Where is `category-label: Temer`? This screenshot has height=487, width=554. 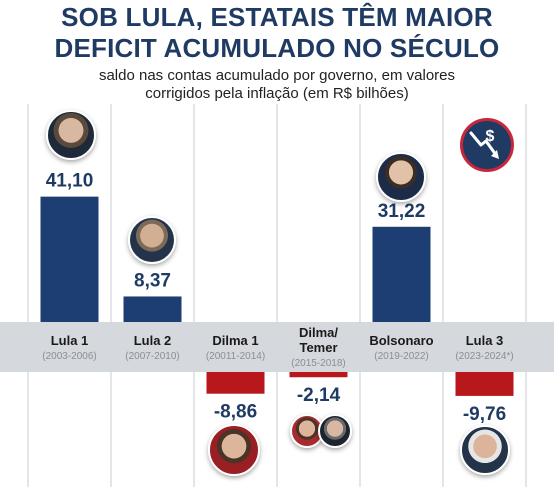
category-label: Temer is located at coordinates (318, 347).